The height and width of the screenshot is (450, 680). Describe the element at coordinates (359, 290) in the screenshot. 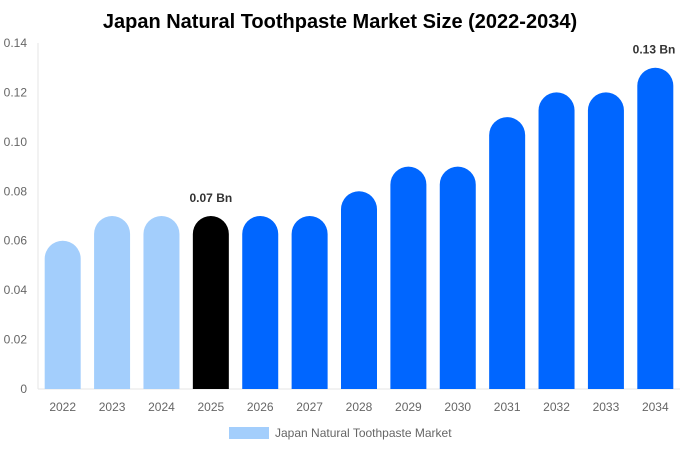

I see `bar-2028` at that location.